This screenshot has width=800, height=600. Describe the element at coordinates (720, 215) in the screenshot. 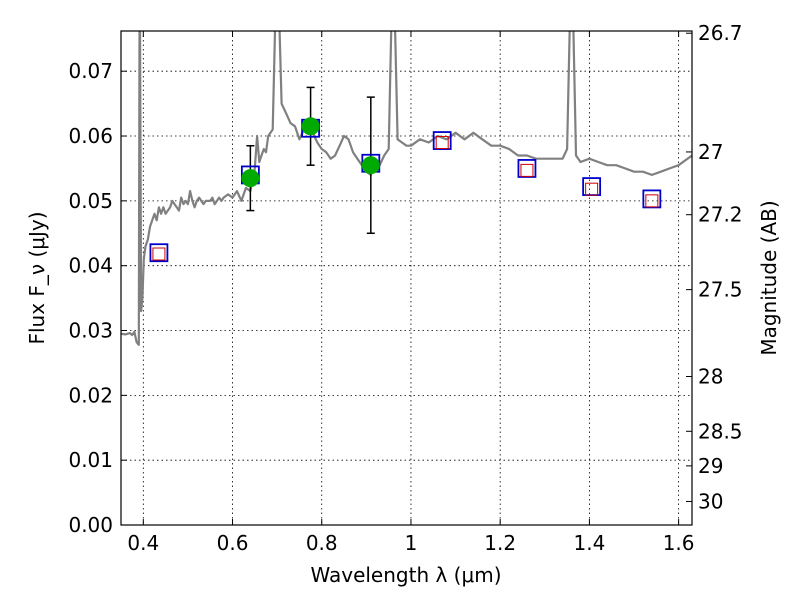

I see `y2-tick-label: 27.2` at that location.